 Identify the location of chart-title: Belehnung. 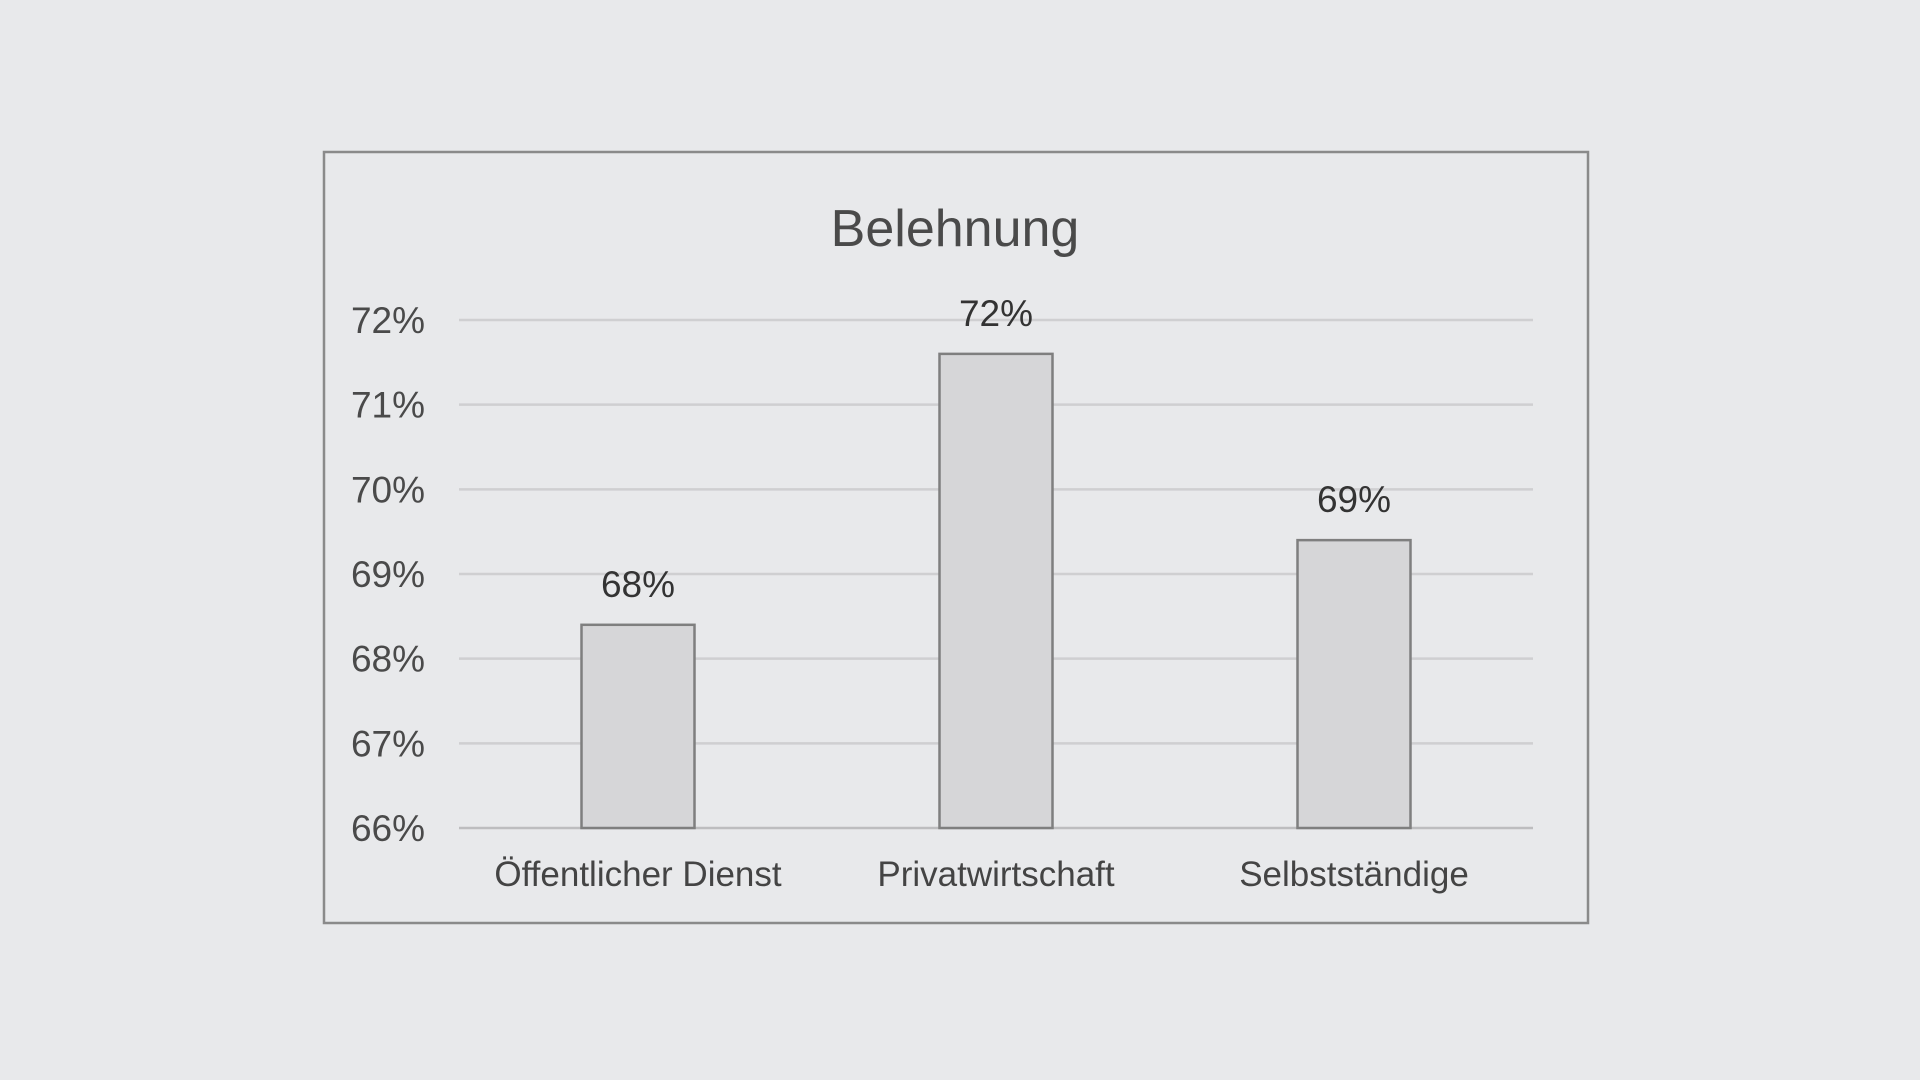
(955, 229).